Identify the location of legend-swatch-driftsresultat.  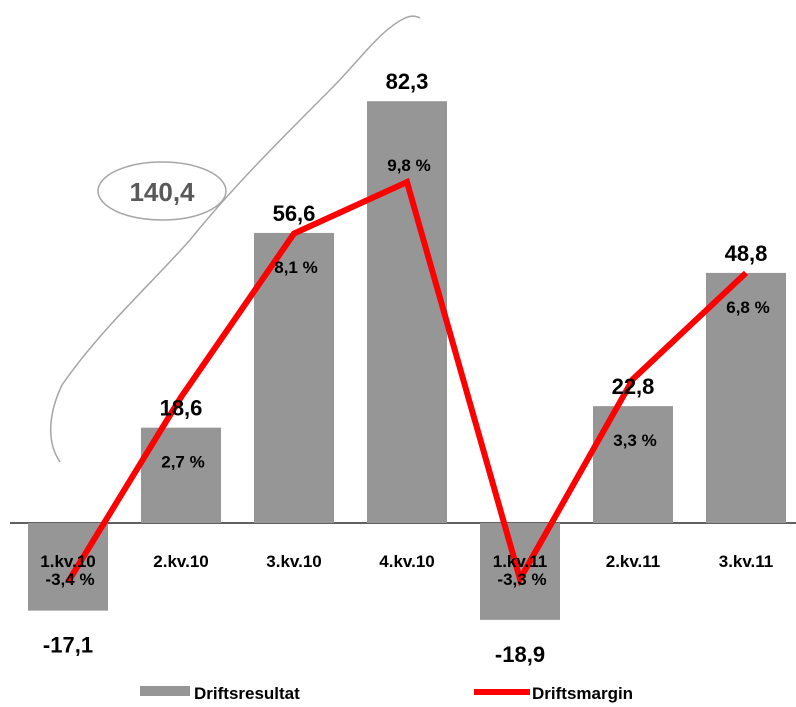
(165, 691).